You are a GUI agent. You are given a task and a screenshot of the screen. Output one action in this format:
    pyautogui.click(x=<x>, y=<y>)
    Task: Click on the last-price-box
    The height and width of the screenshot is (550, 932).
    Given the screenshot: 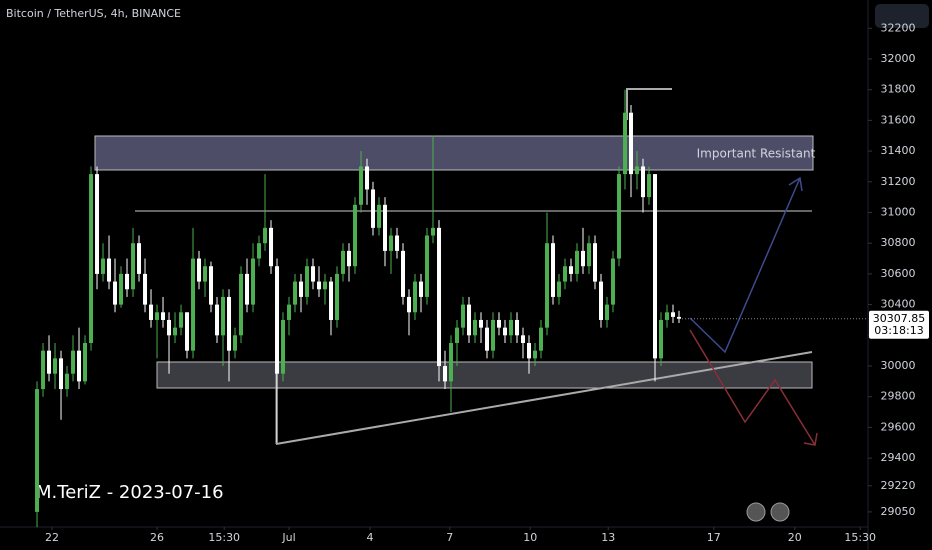 What is the action you would take?
    pyautogui.click(x=899, y=324)
    